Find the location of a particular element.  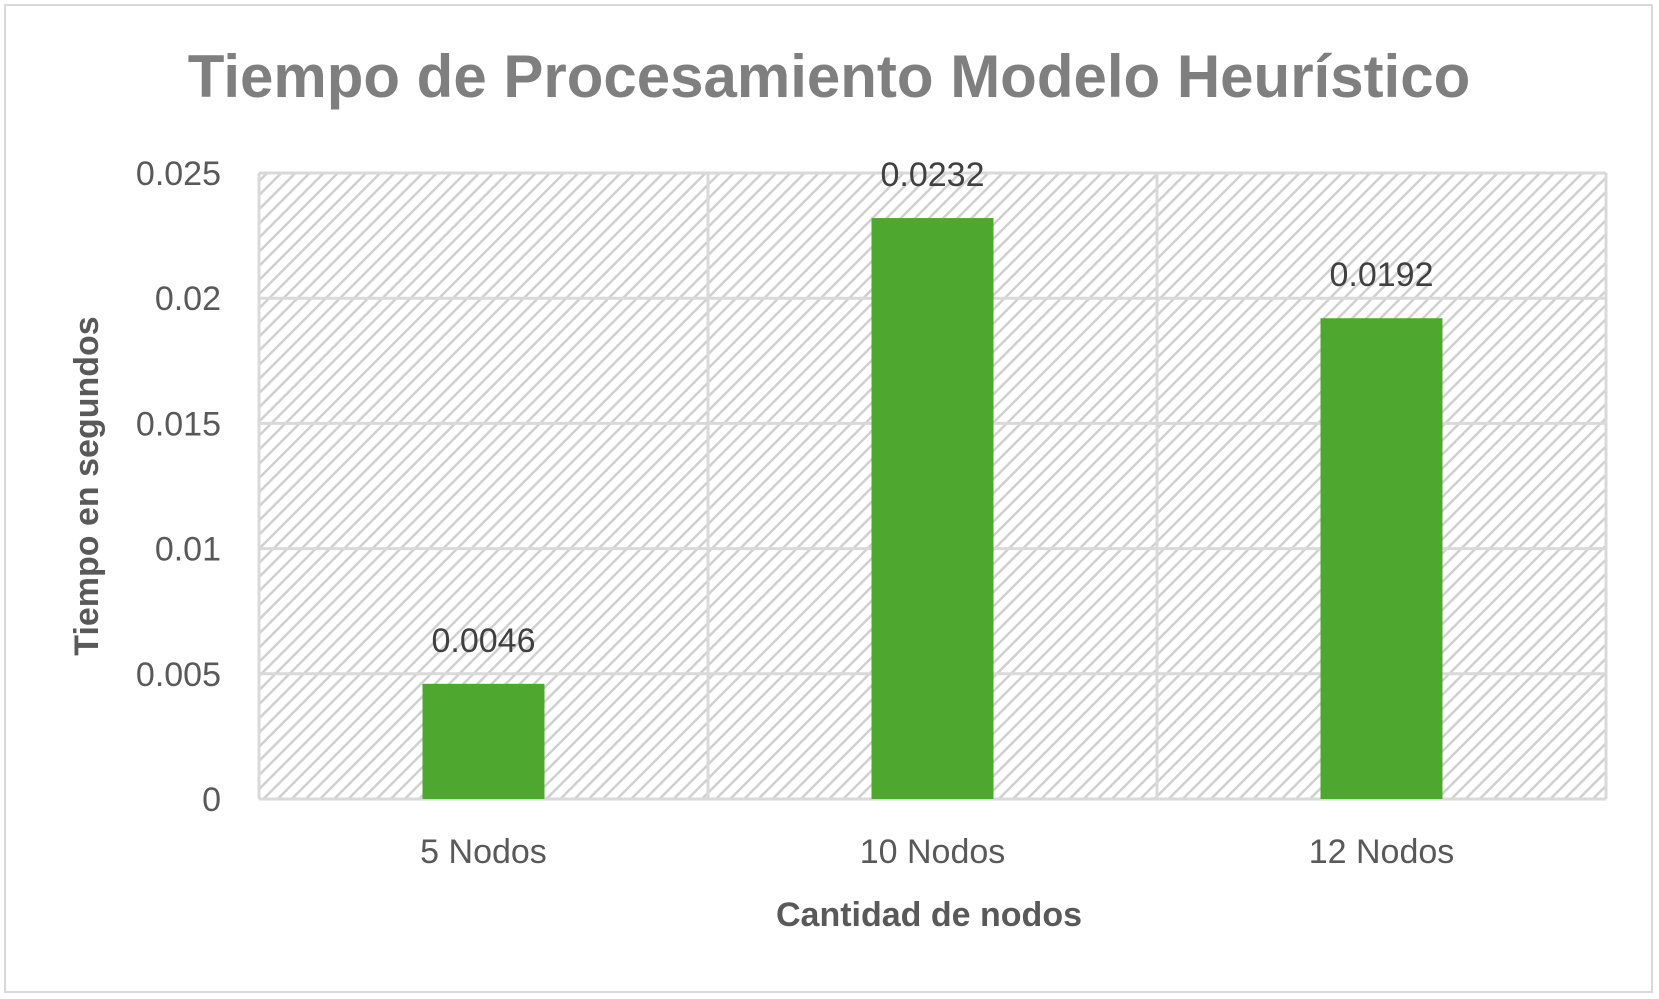

data-label: 0.0232 is located at coordinates (933, 175).